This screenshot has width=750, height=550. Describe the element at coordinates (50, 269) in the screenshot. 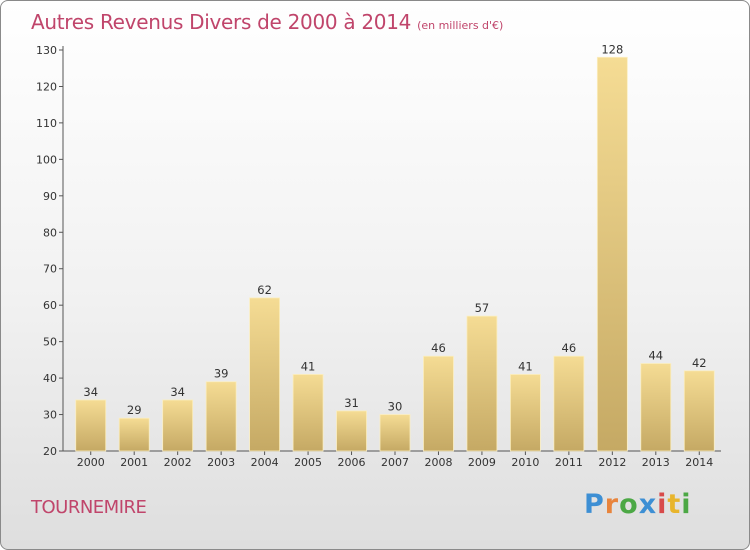

I see `y-tick-label: 70` at that location.